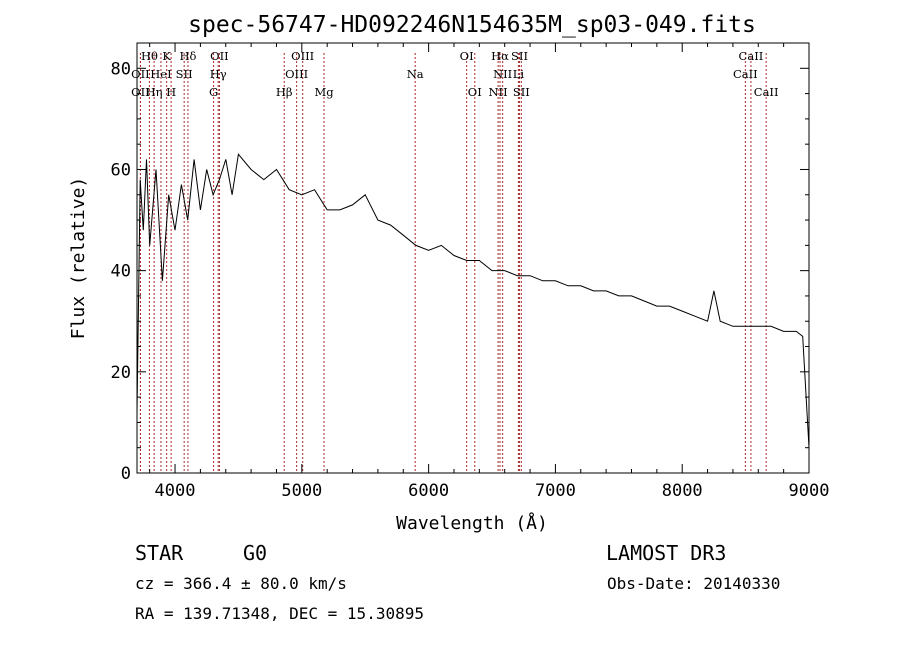  I want to click on obs-date-text: Obs-Date: 20140330, so click(693, 583).